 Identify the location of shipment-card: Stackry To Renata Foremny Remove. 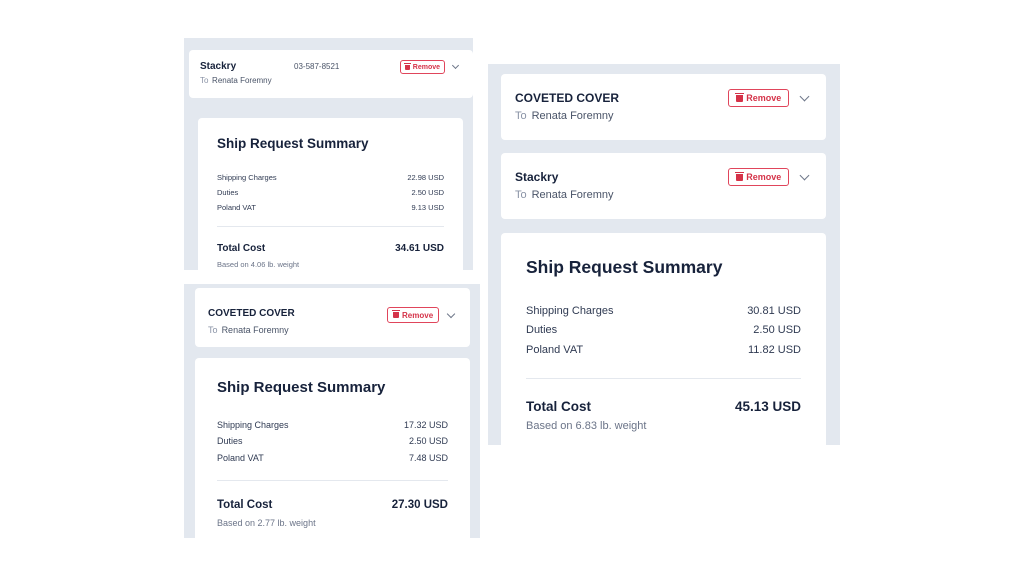
(663, 186).